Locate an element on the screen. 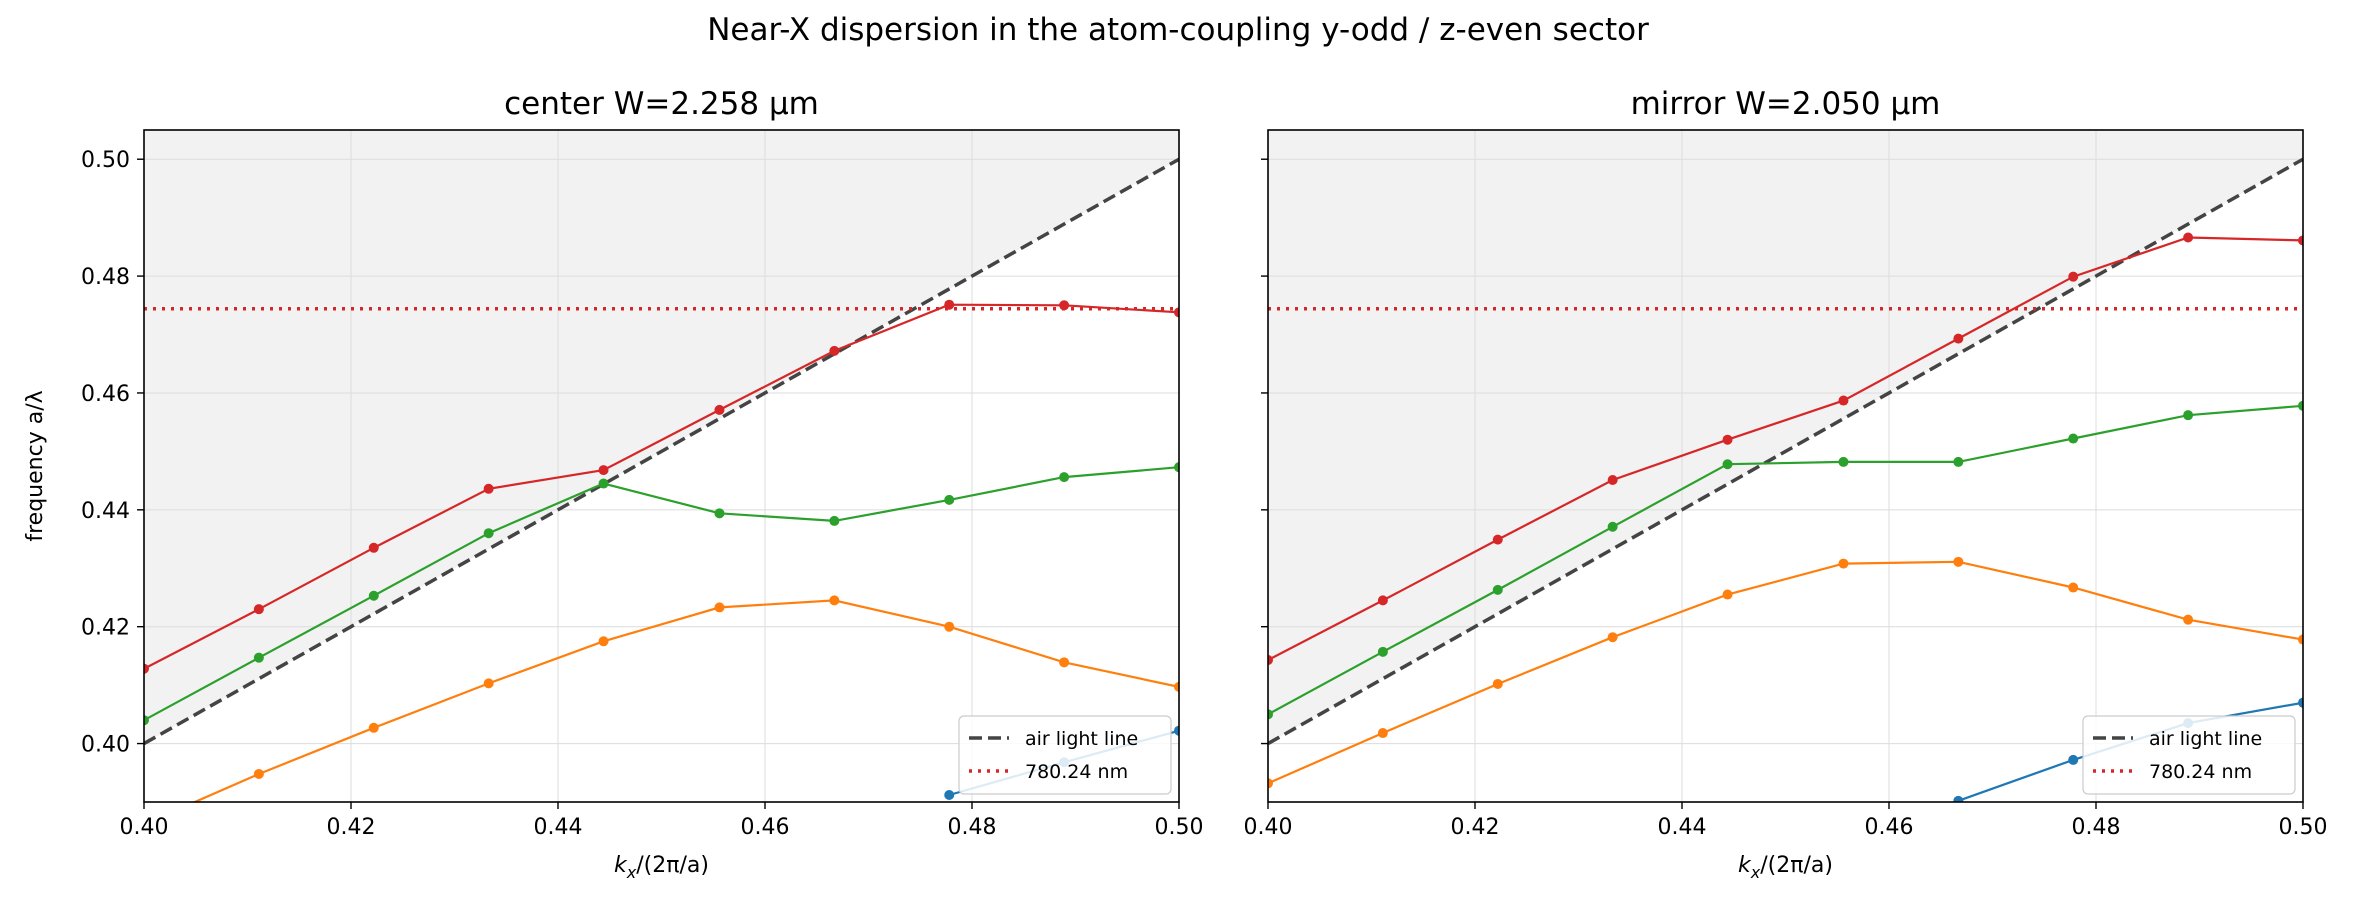 Image resolution: width=2356 pixels, height=912 pixels. y-tick-label: 0.40 is located at coordinates (105, 745).